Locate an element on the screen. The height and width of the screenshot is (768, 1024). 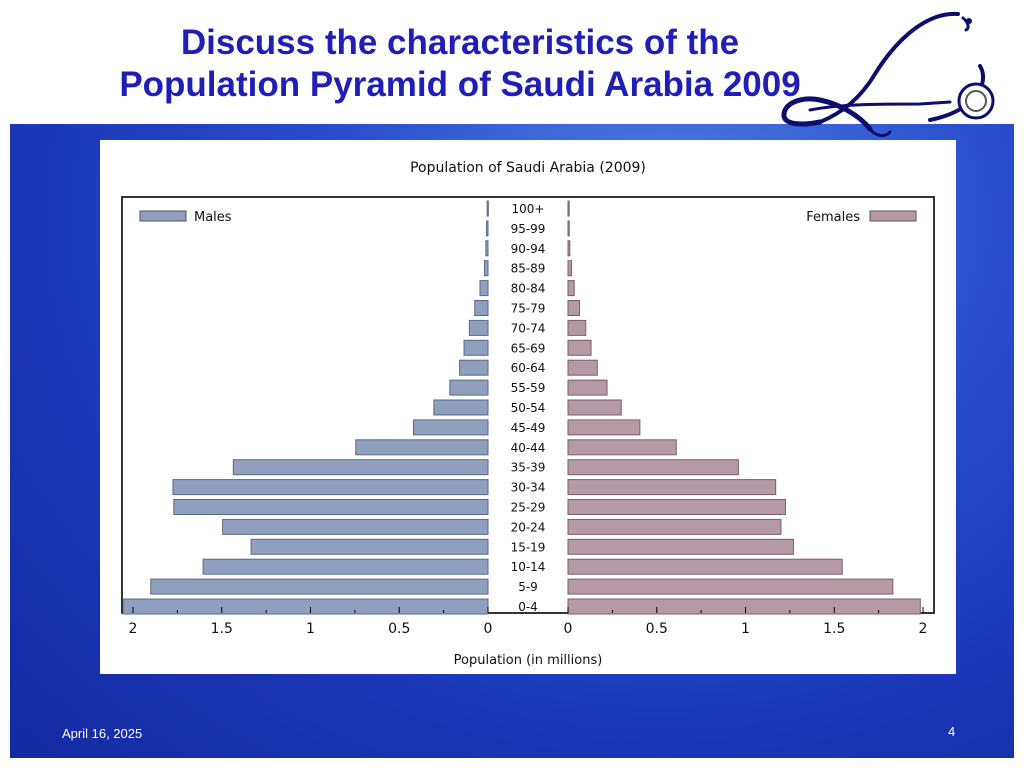
age-label-100+: 100+ is located at coordinates (528, 209).